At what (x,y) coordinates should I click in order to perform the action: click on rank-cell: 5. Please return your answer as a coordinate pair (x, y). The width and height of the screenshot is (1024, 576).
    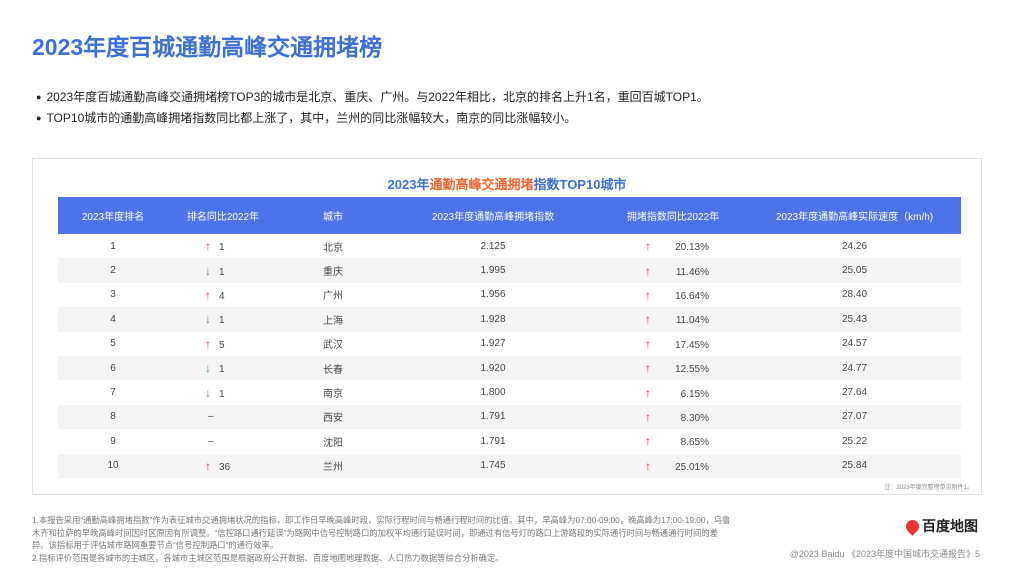
    Looking at the image, I should click on (113, 344).